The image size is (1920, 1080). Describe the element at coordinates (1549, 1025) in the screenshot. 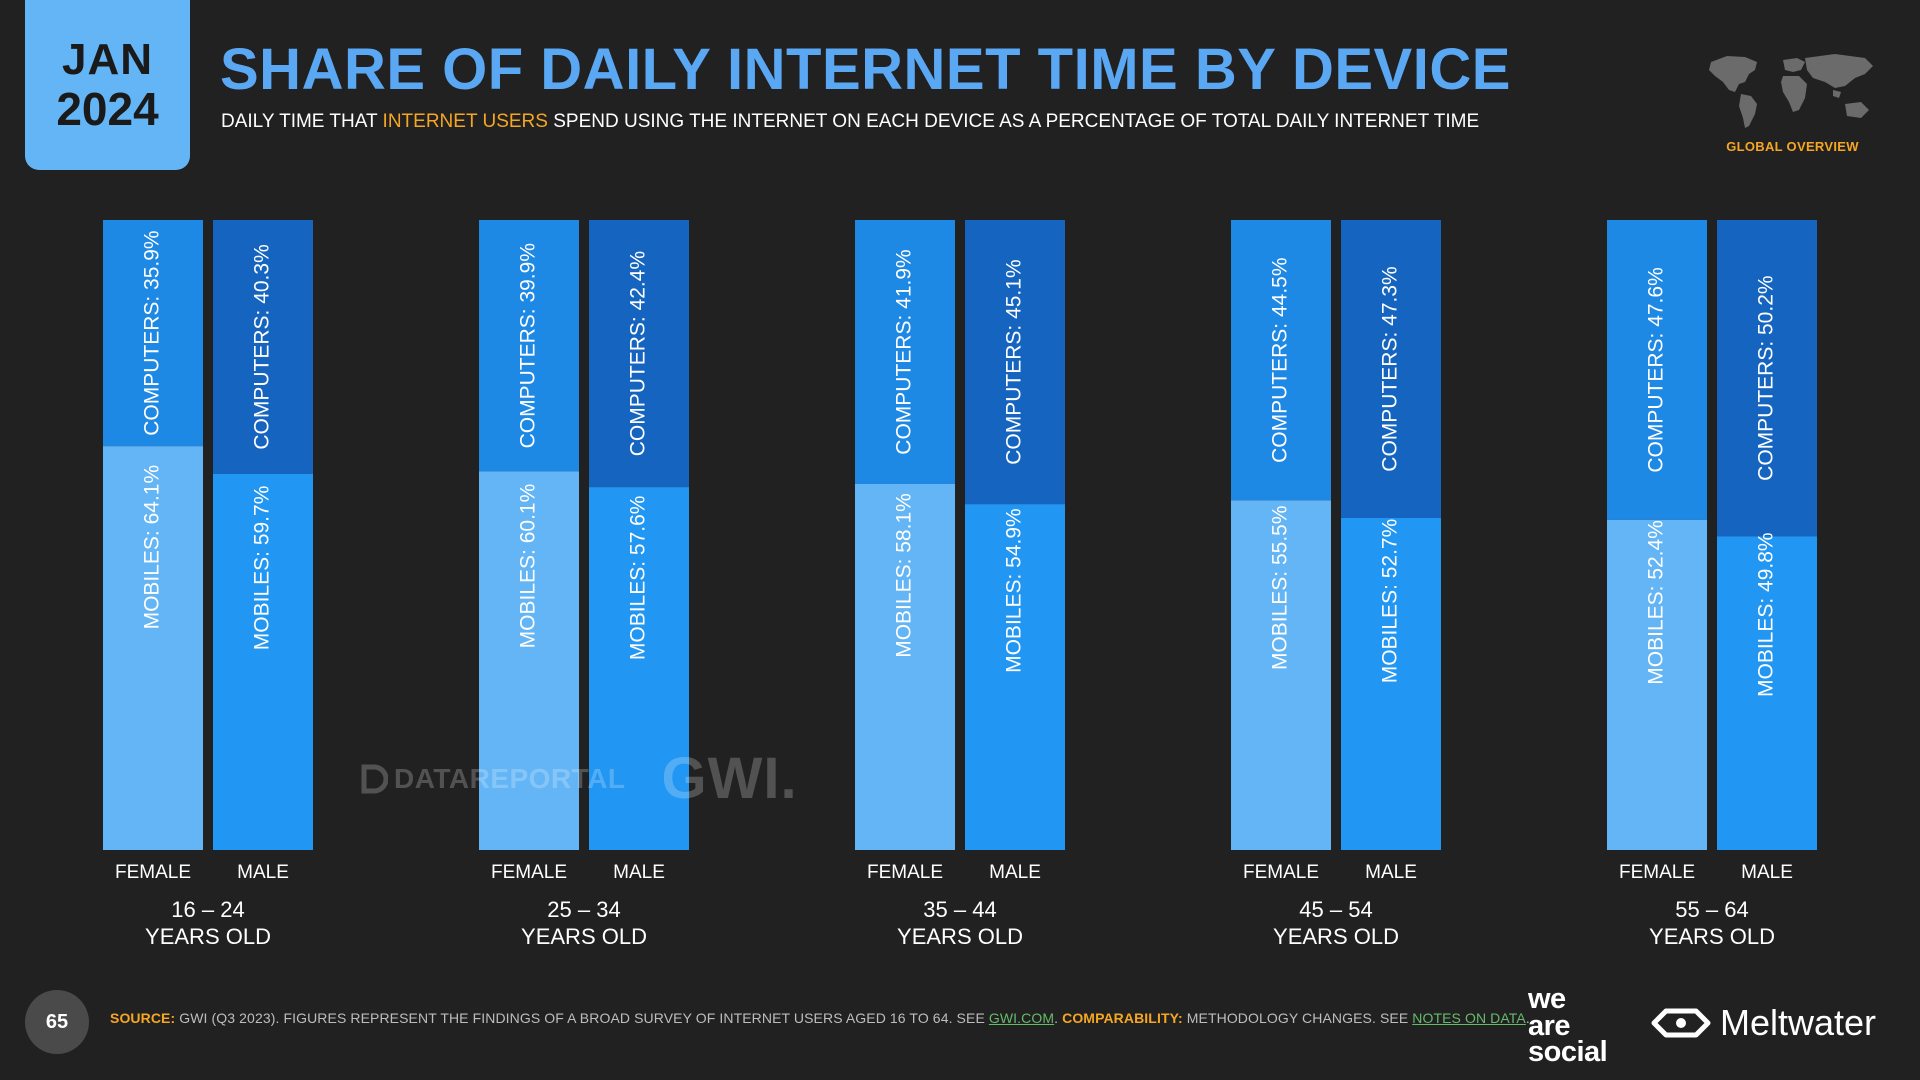

I see `brand-line-2: are` at that location.